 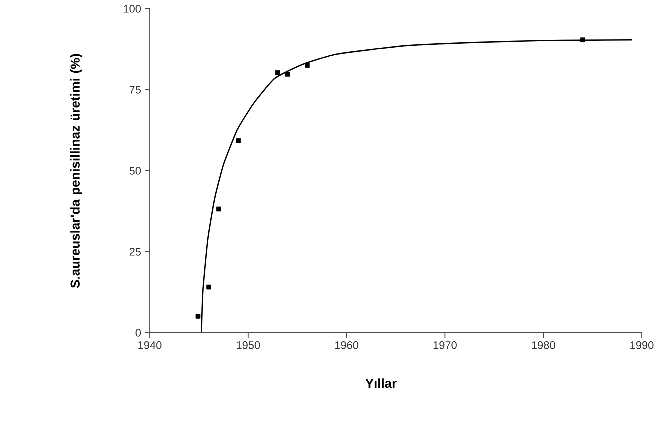 What do you see at coordinates (248, 346) in the screenshot?
I see `x-tick-label: 1950` at bounding box center [248, 346].